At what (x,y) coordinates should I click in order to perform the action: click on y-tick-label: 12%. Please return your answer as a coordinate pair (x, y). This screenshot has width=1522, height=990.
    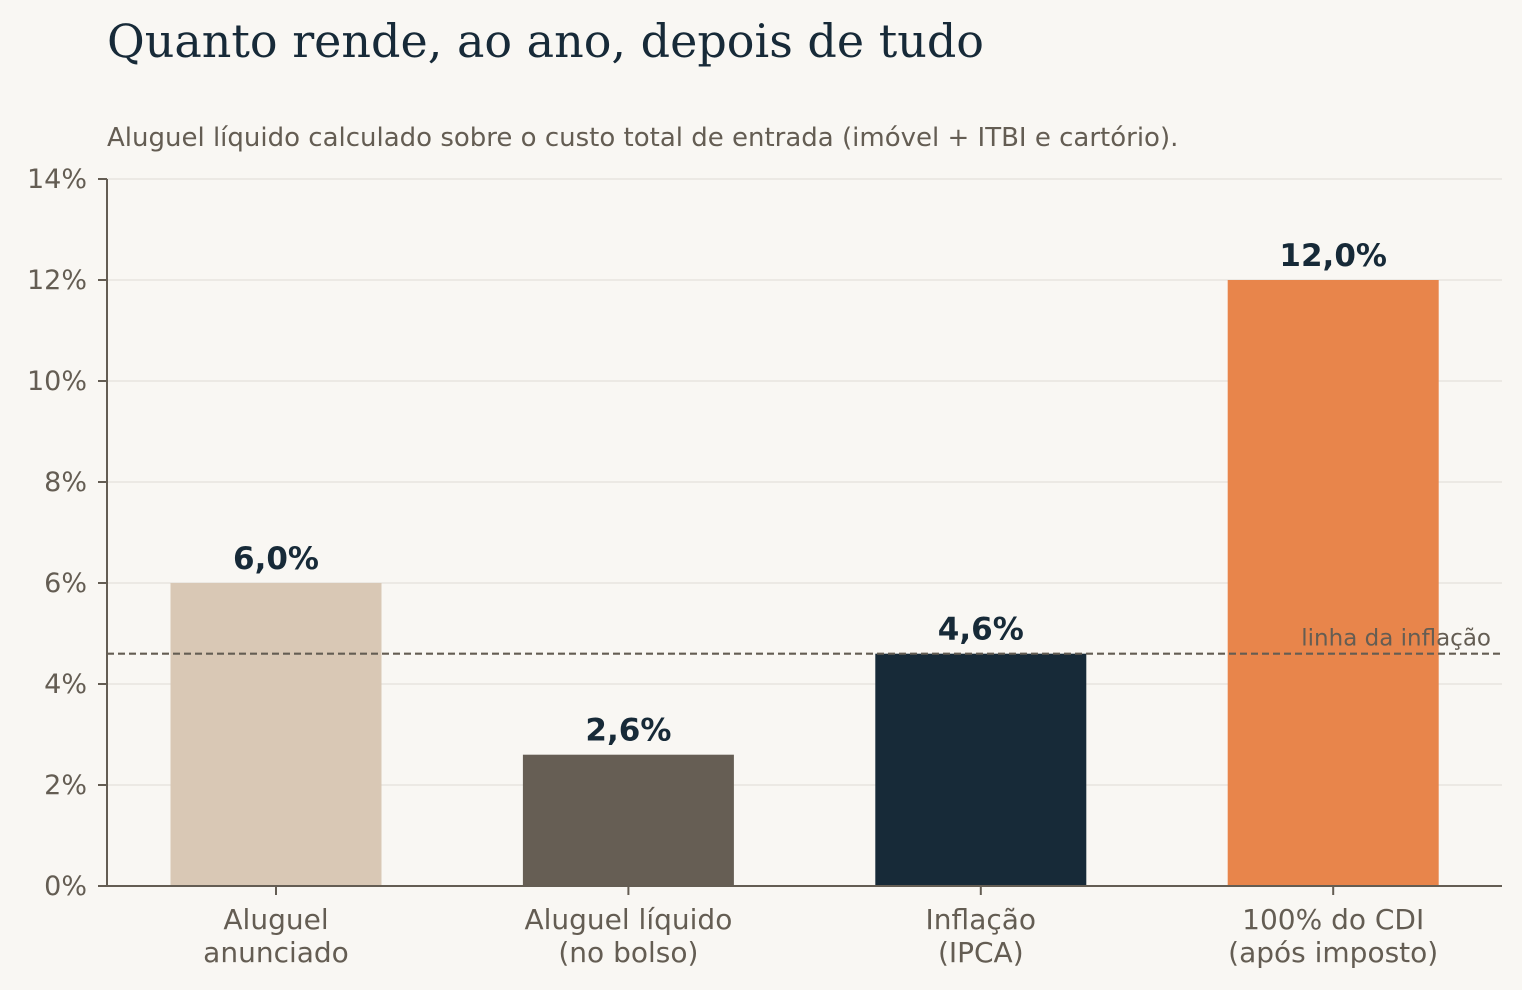
    Looking at the image, I should click on (57, 280).